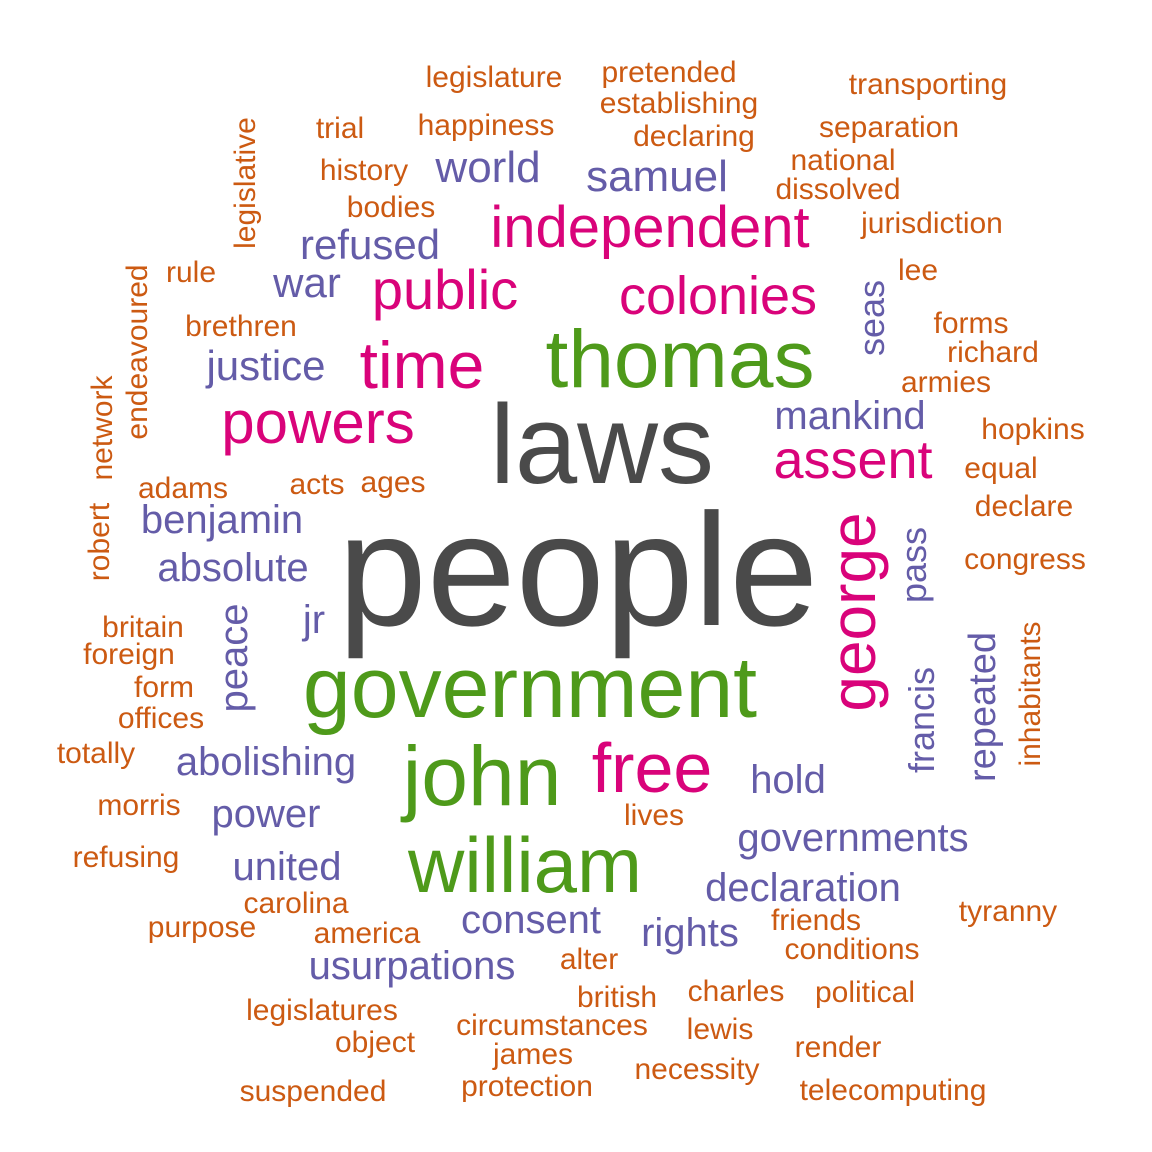 Image resolution: width=1152 pixels, height=1152 pixels. What do you see at coordinates (1025, 559) in the screenshot?
I see `cloud-word-congress: congress` at bounding box center [1025, 559].